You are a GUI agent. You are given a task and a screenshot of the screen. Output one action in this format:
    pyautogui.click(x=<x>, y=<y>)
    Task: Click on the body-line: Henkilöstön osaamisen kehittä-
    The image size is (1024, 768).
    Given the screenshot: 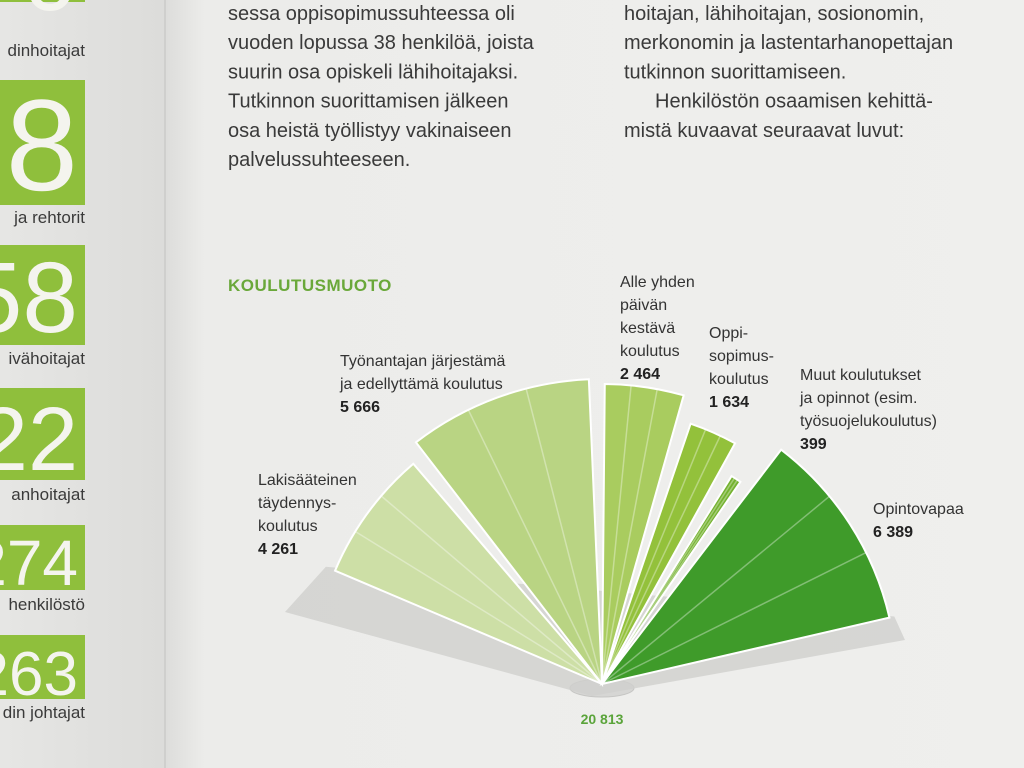 What is the action you would take?
    pyautogui.click(x=794, y=102)
    